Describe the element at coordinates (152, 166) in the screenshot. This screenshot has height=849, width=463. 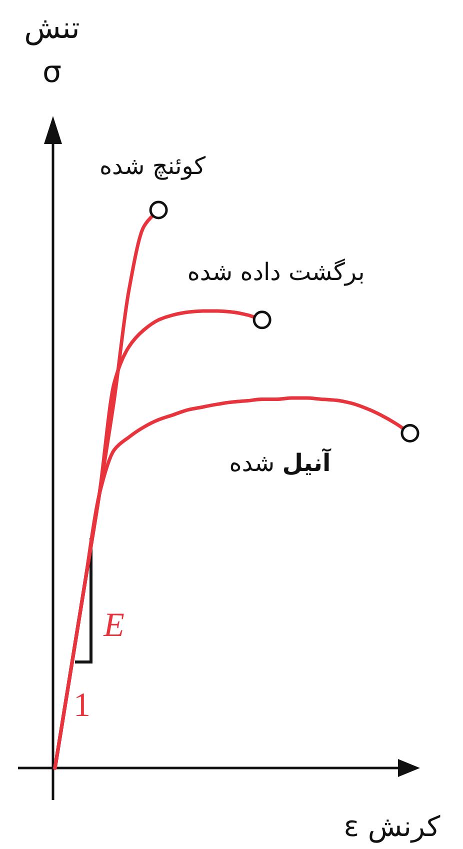
I see `series-label: کوئنچ شده` at that location.